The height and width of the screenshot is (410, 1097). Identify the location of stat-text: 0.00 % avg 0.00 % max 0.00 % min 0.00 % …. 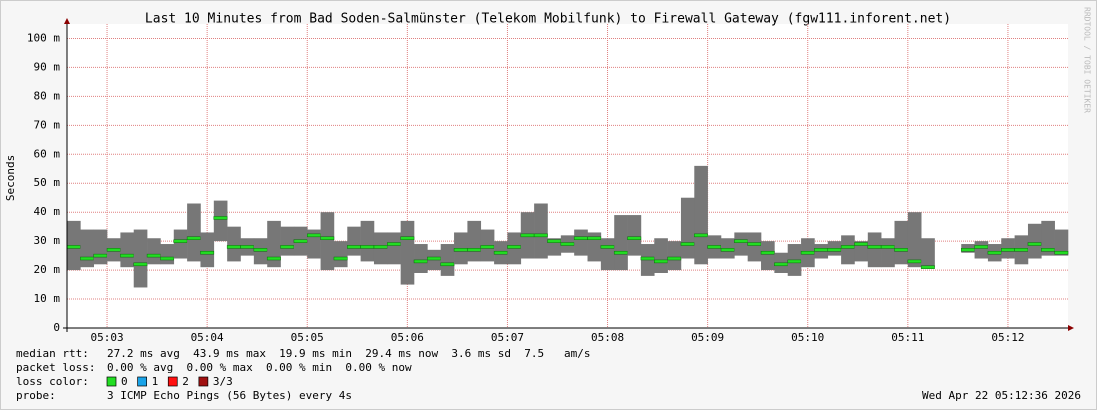
(259, 367).